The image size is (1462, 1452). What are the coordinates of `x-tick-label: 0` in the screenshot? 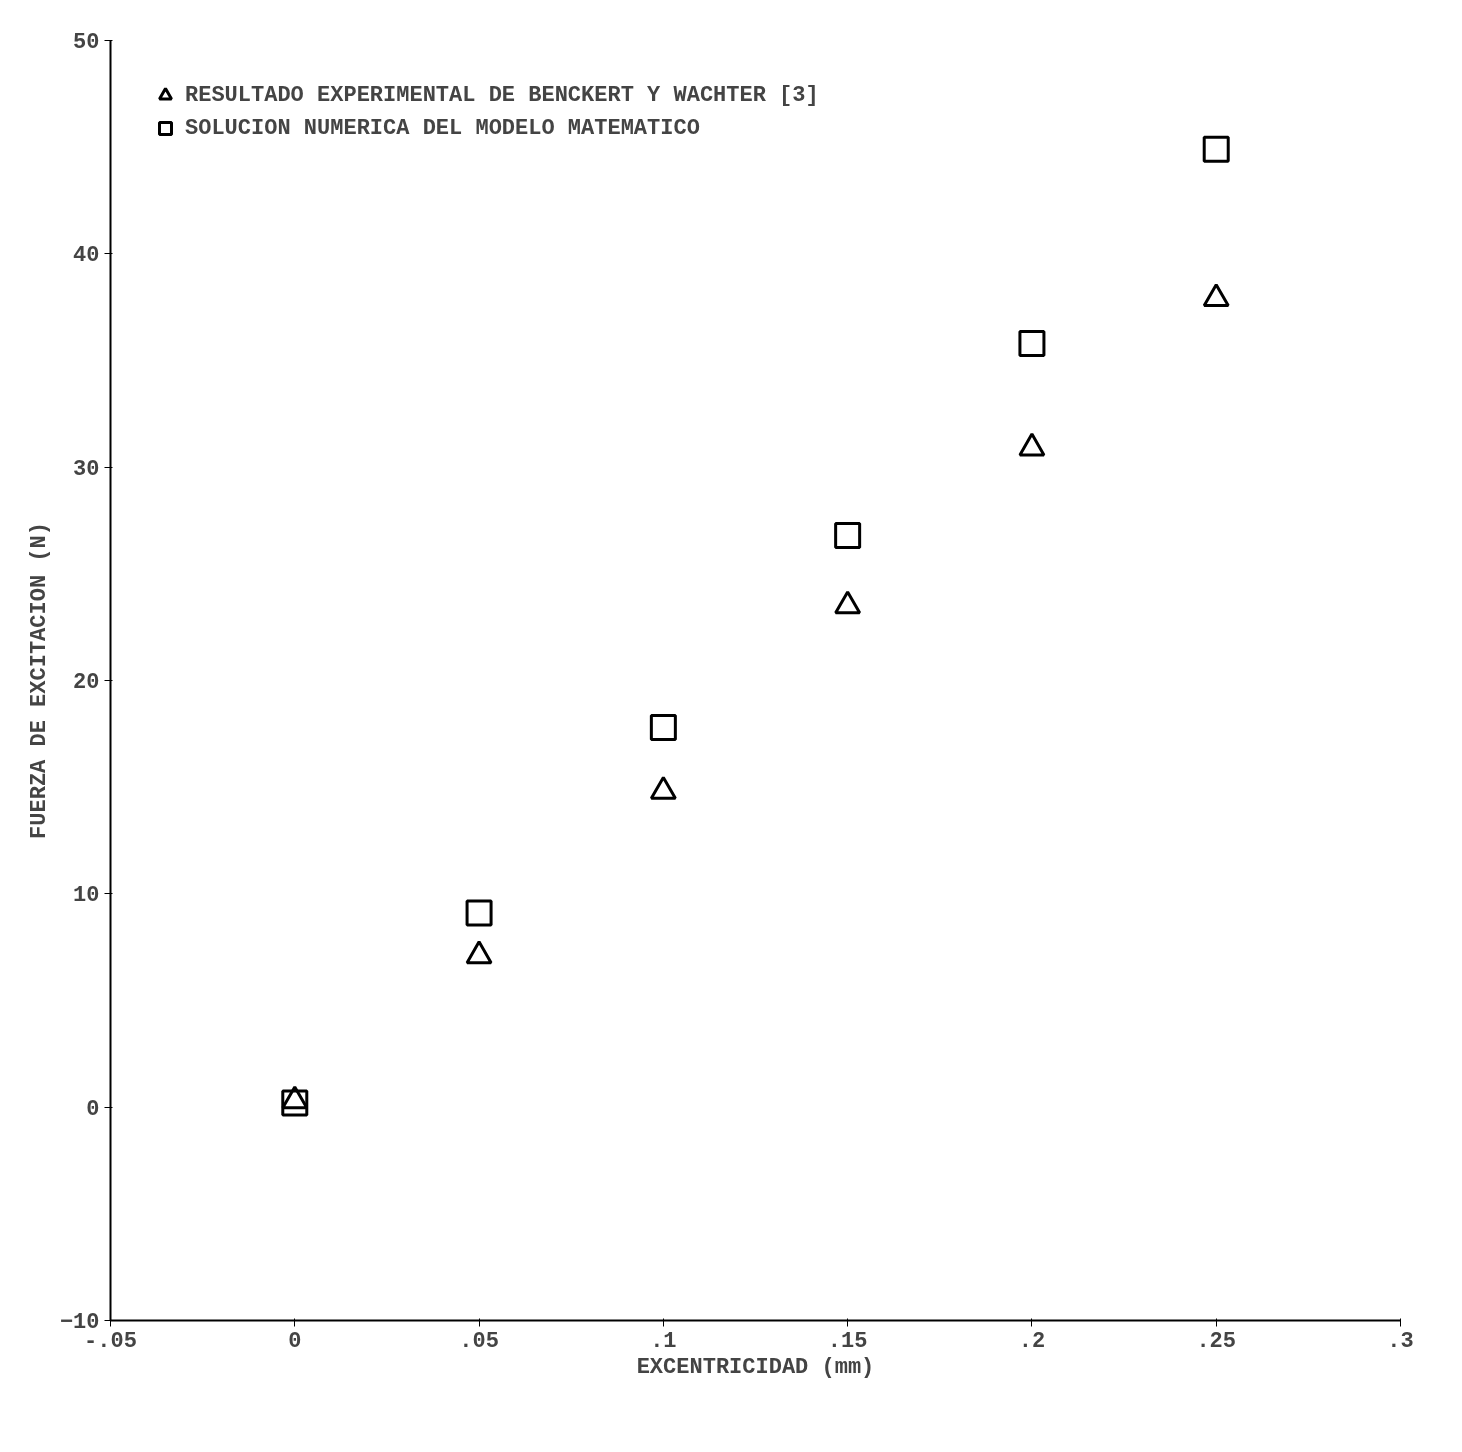 It's located at (295, 1341).